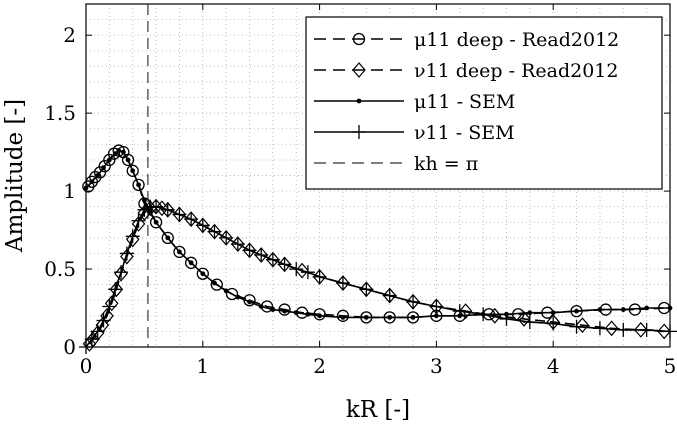 Image resolution: width=677 pixels, height=427 pixels. What do you see at coordinates (436, 366) in the screenshot?
I see `x-tick-label: 3` at bounding box center [436, 366].